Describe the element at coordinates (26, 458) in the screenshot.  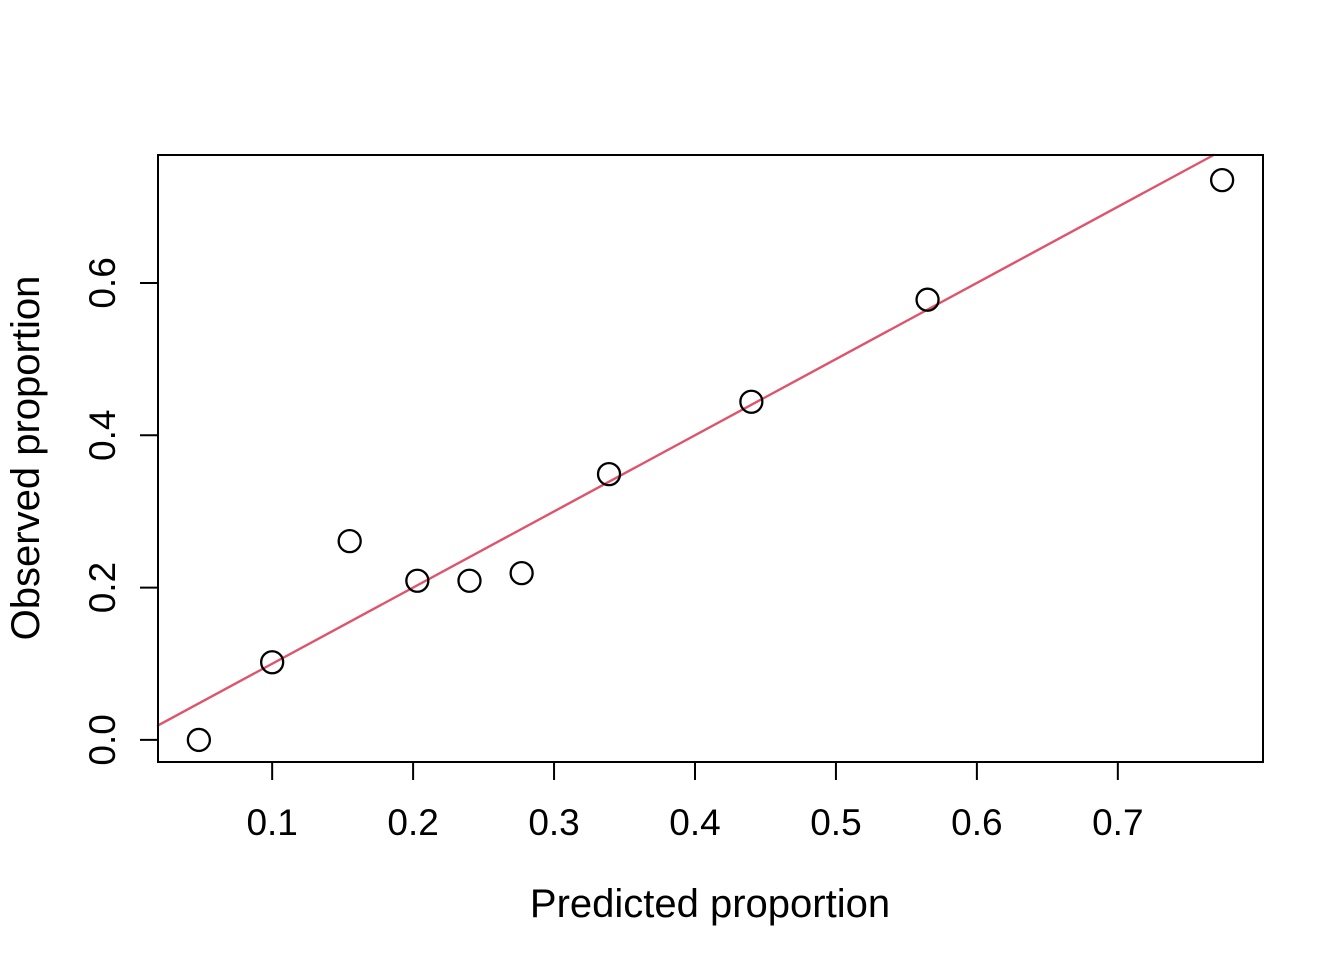
I see `y-axis-title: Observed proportion` at that location.